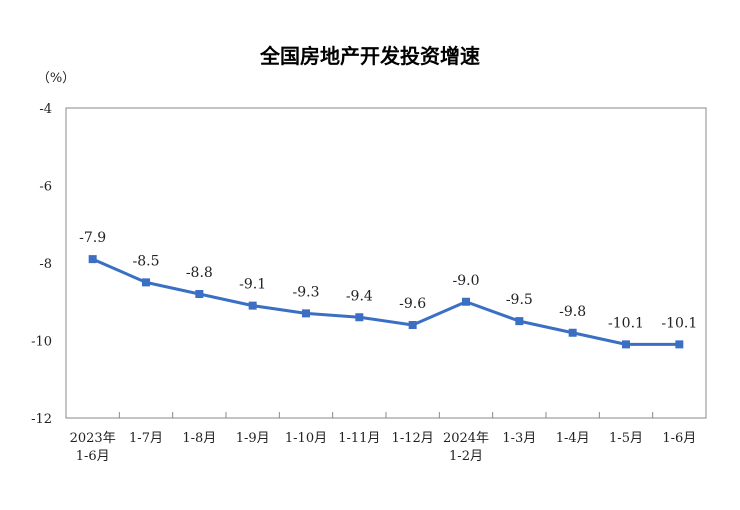 Image resolution: width=740 pixels, height=510 pixels. What do you see at coordinates (519, 438) in the screenshot?
I see `x-tick-label: 1-3月` at bounding box center [519, 438].